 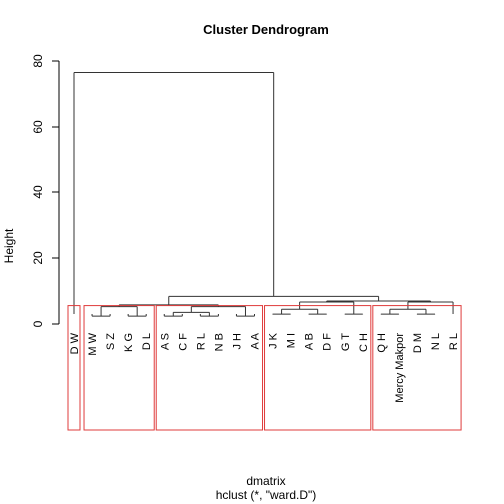 What do you see at coordinates (38, 323) in the screenshot?
I see `y-tick-label: 0` at bounding box center [38, 323].